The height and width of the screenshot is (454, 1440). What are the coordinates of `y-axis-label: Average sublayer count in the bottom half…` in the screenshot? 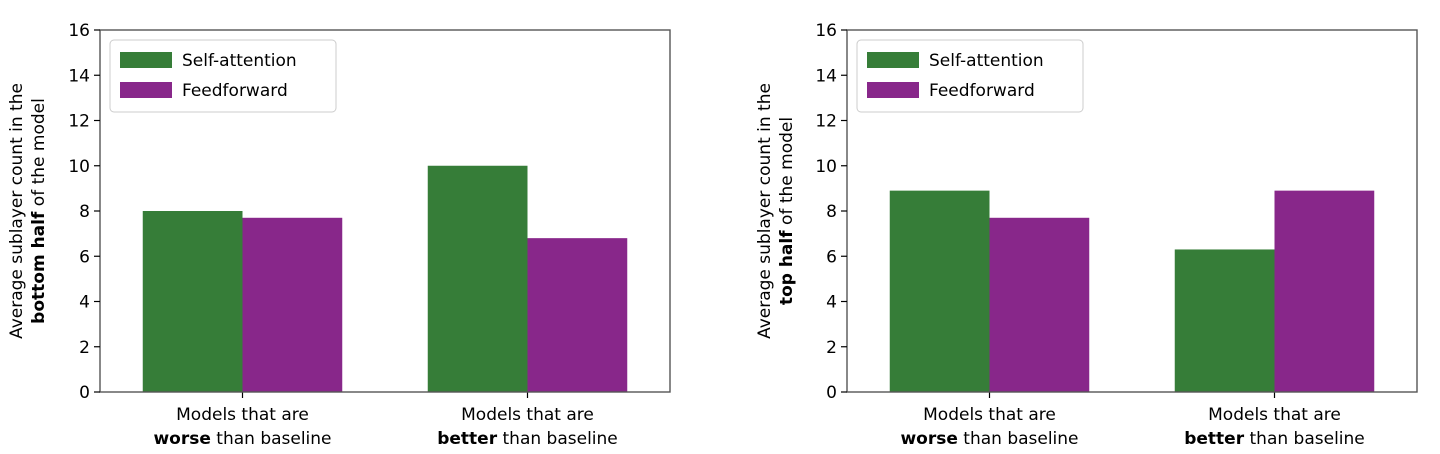 It's located at (28, 211).